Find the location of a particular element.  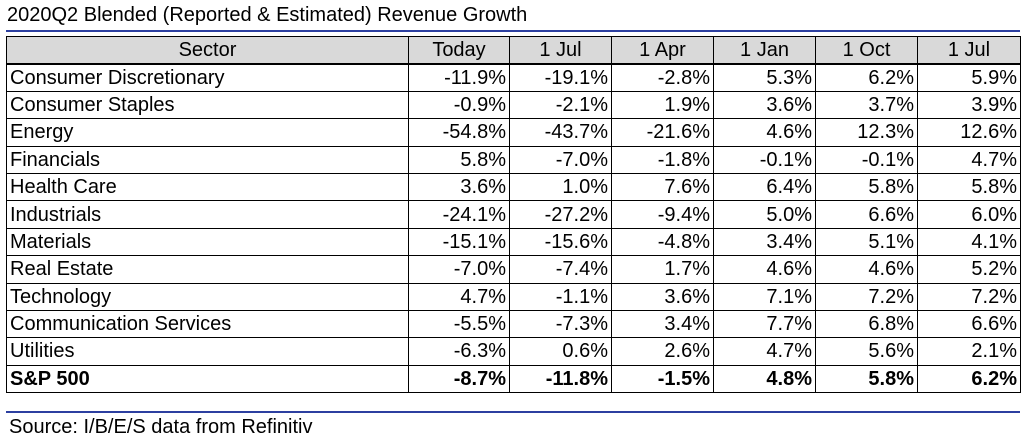

sector-cell: Utilities is located at coordinates (207, 351).